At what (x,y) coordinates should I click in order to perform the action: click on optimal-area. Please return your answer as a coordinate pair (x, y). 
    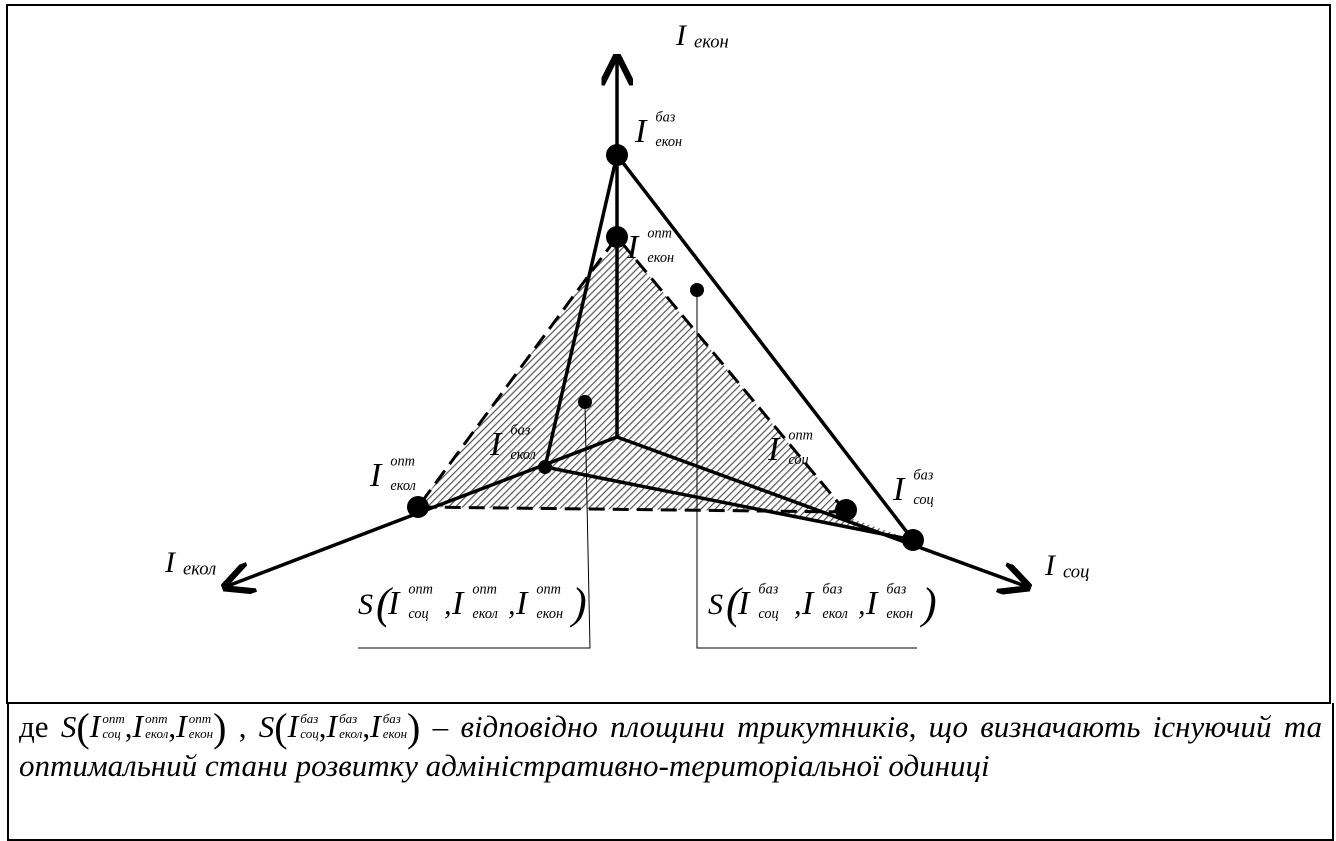
    Looking at the image, I should click on (632, 374).